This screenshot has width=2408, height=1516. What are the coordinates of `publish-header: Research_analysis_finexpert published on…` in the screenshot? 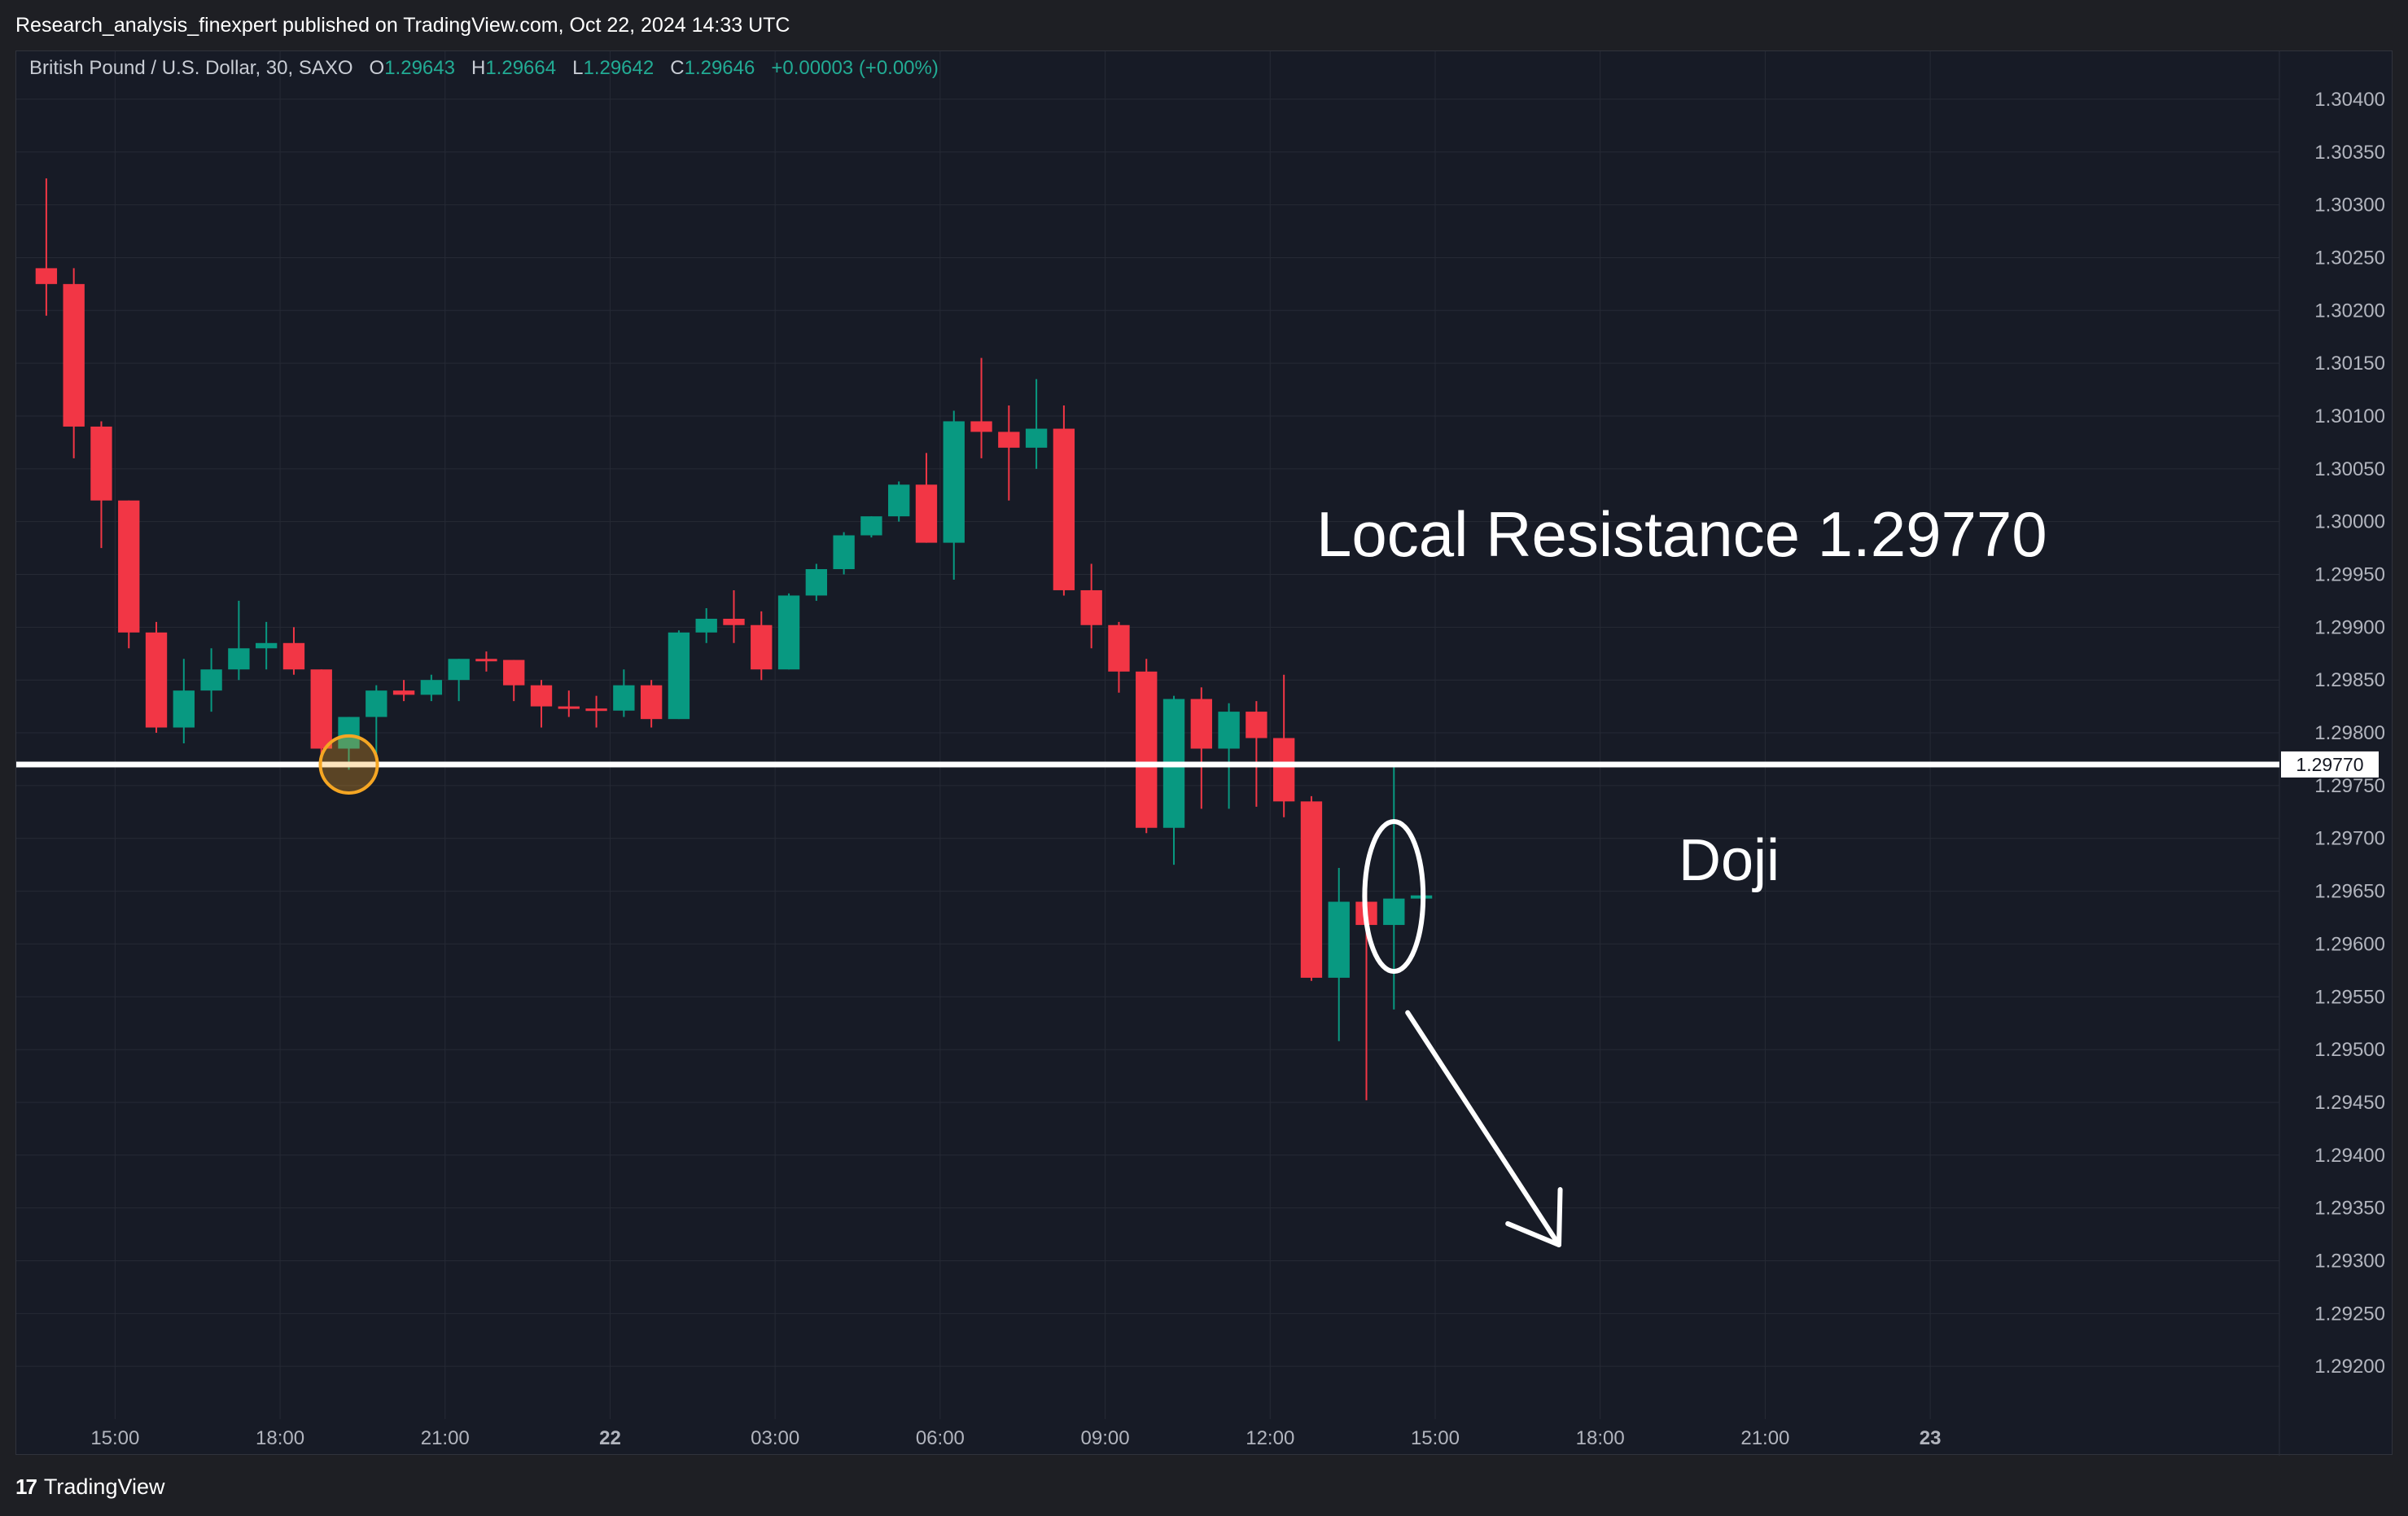 It's located at (1204, 25).